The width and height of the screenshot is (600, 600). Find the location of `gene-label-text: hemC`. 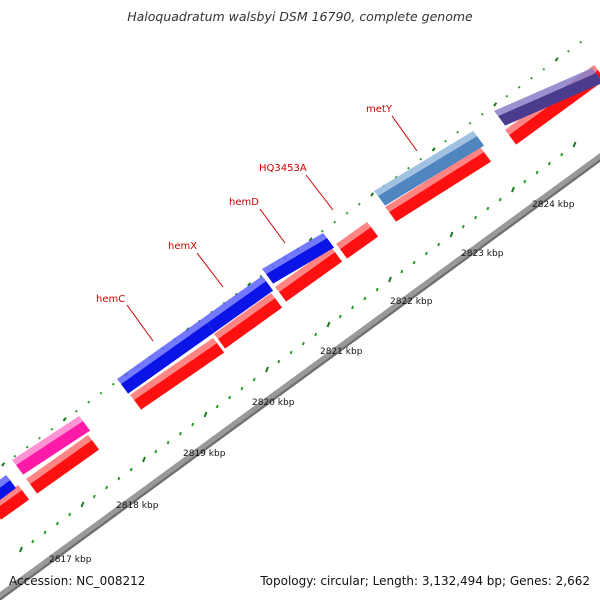

gene-label-text: hemC is located at coordinates (110, 299).